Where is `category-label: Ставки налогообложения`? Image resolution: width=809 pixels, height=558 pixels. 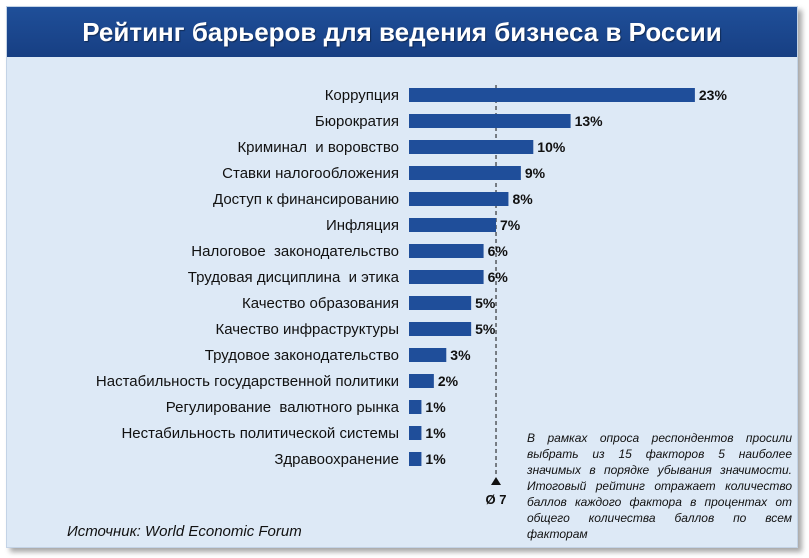 category-label: Ставки налогообложения is located at coordinates (310, 173).